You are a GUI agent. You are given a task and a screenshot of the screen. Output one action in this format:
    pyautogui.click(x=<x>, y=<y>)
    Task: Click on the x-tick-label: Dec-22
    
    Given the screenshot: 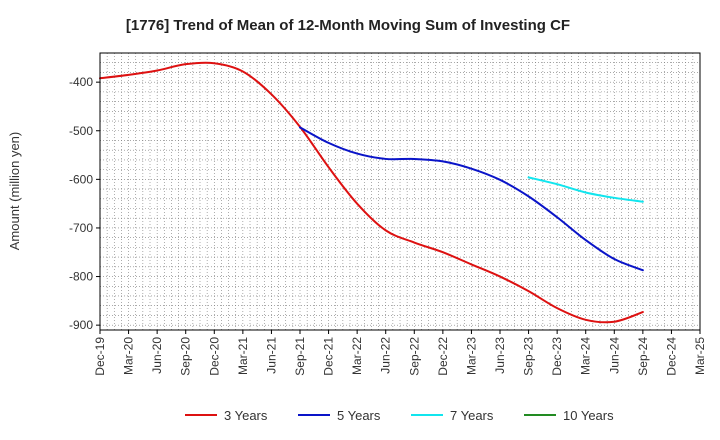 What is the action you would take?
    pyautogui.click(x=443, y=356)
    